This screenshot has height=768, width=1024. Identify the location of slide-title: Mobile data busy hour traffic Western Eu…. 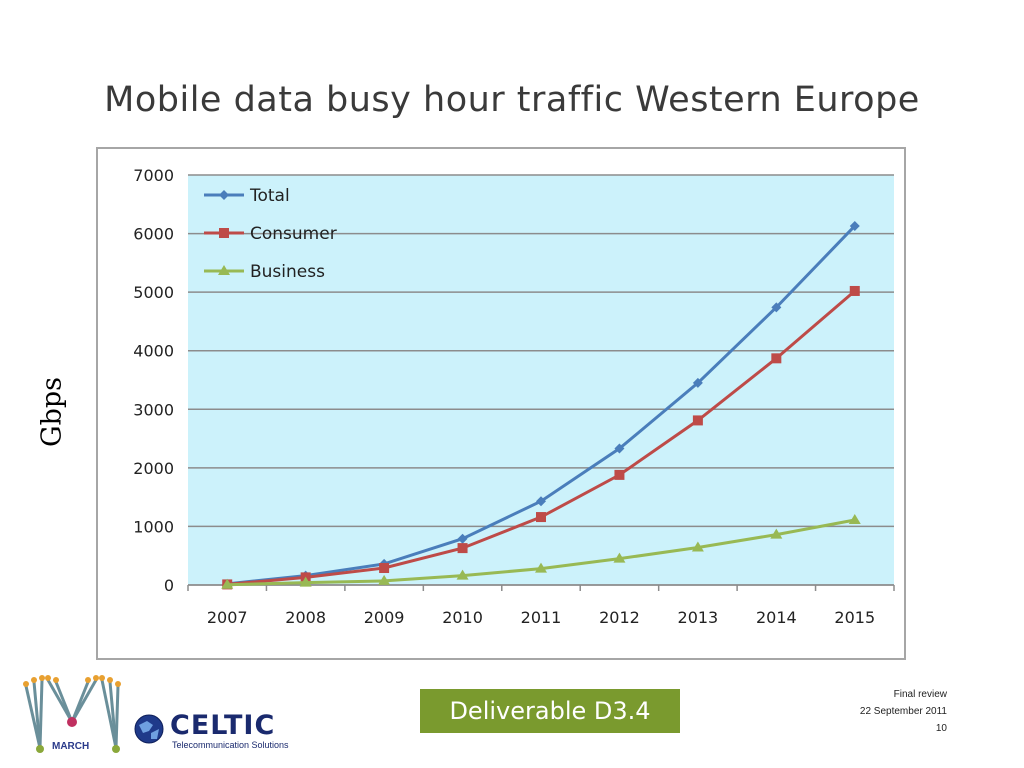
(512, 100).